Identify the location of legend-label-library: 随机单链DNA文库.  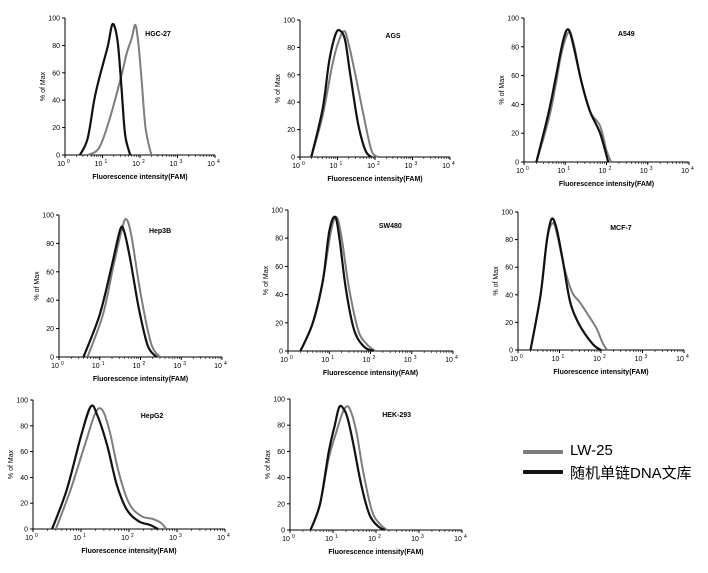
(631, 473).